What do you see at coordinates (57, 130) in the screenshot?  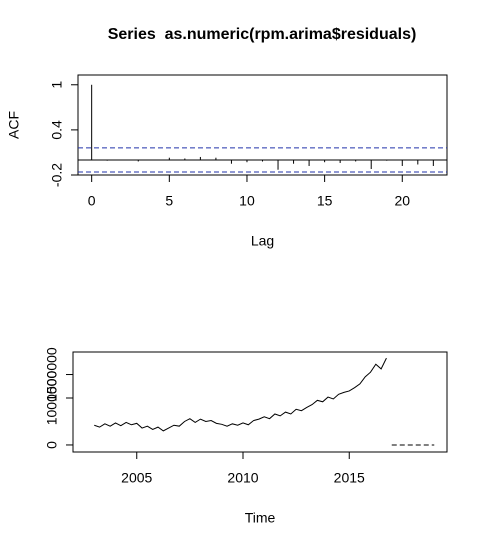 I see `y-tick-label: 0.4` at bounding box center [57, 130].